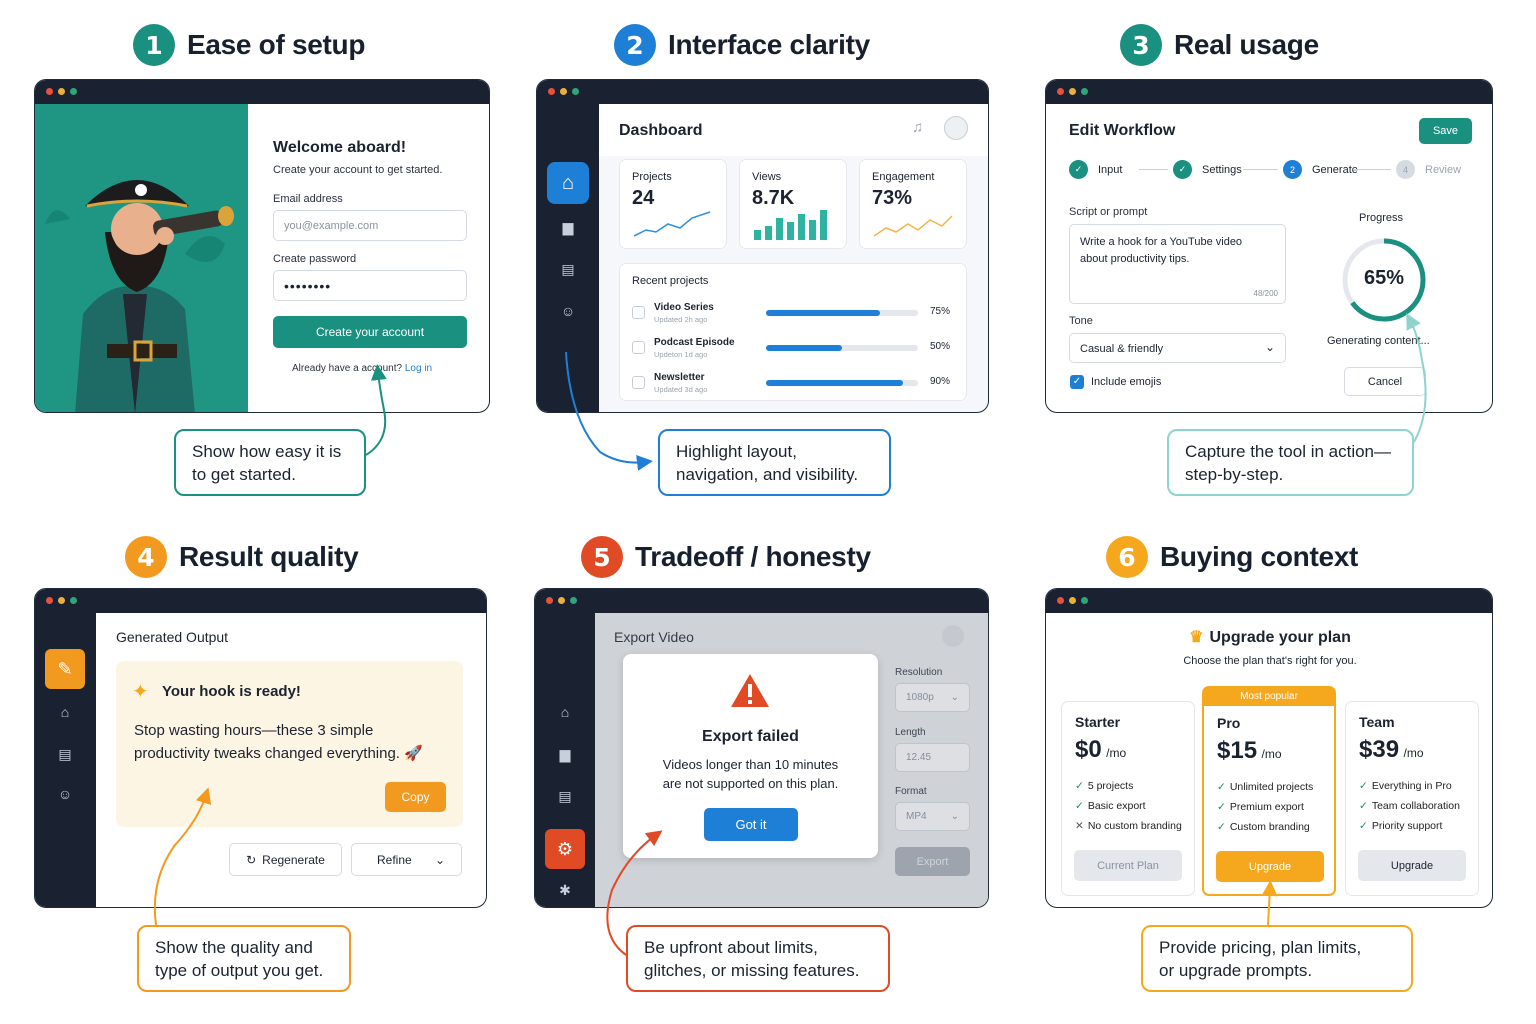 Image resolution: width=1536 pixels, height=1024 pixels. What do you see at coordinates (415, 797) in the screenshot?
I see `copy-button: Copy` at bounding box center [415, 797].